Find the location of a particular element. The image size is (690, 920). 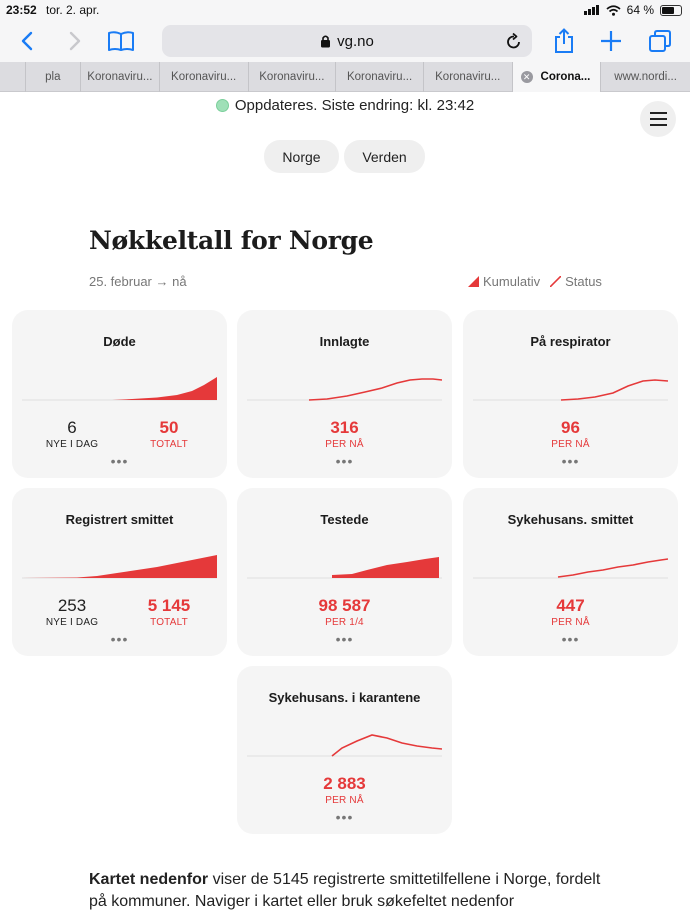

card-title: Døde is located at coordinates (119, 341).